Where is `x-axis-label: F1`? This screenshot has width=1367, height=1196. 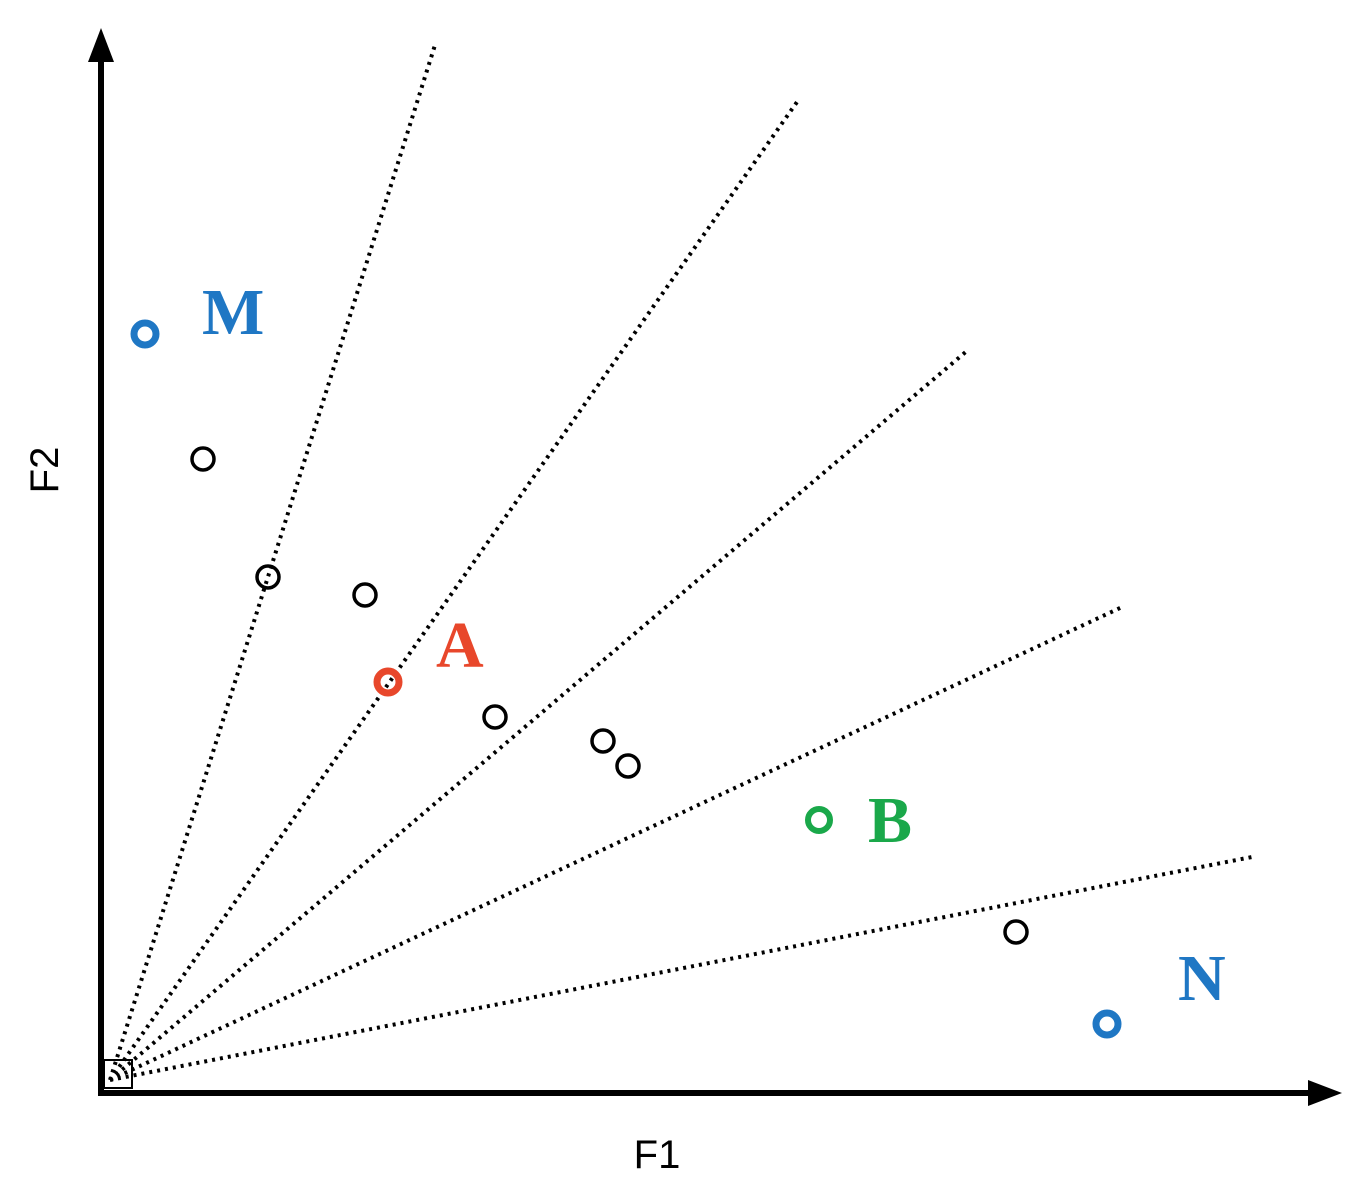 x-axis-label: F1 is located at coordinates (657, 1155).